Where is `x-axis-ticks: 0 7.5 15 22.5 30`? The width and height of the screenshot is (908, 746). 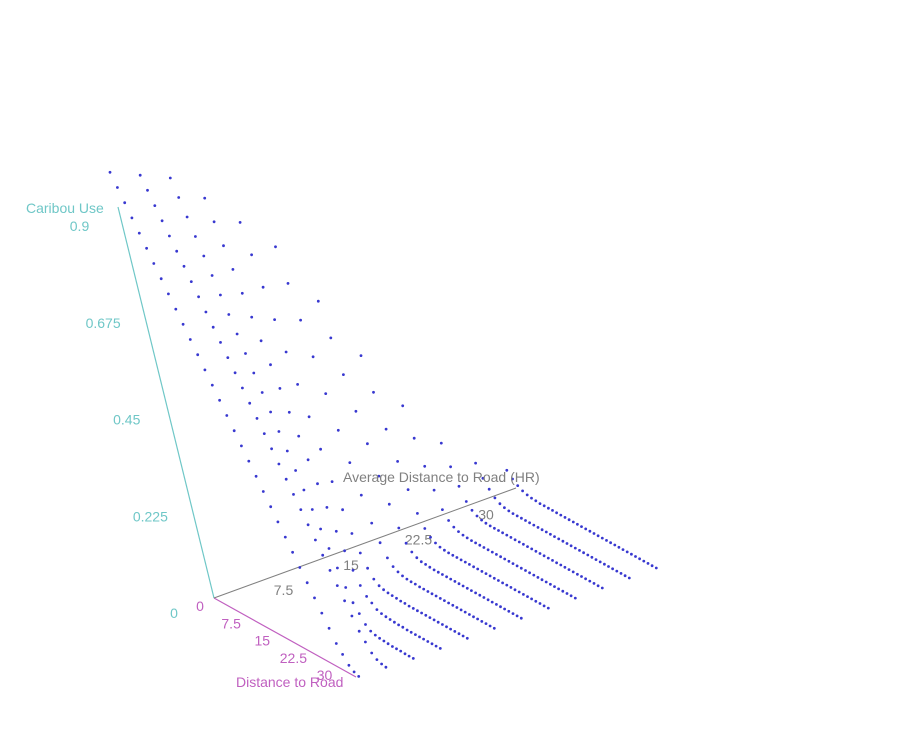 x-axis-ticks: 0 7.5 15 22.5 30 is located at coordinates (264, 640).